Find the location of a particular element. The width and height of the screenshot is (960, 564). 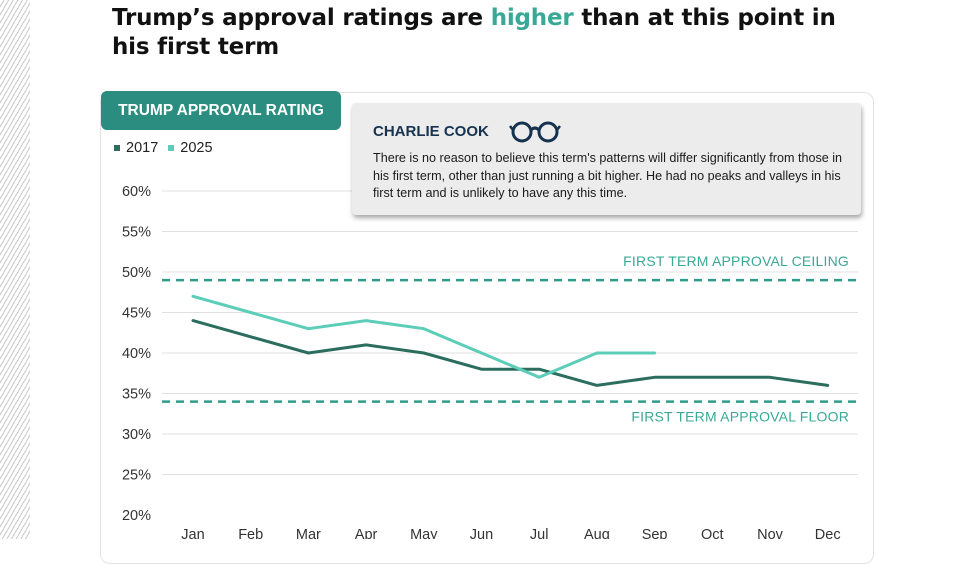

x-tick-label-apr: Apr is located at coordinates (366, 533).